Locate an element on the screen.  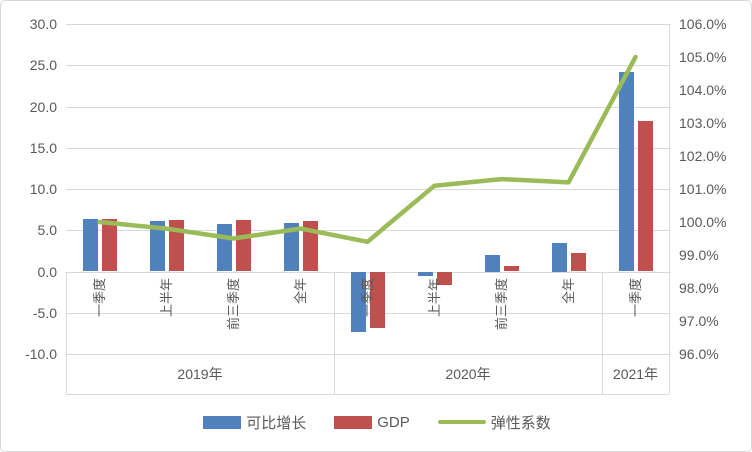
axis-tick-label-right: 98.0% is located at coordinates (699, 288).